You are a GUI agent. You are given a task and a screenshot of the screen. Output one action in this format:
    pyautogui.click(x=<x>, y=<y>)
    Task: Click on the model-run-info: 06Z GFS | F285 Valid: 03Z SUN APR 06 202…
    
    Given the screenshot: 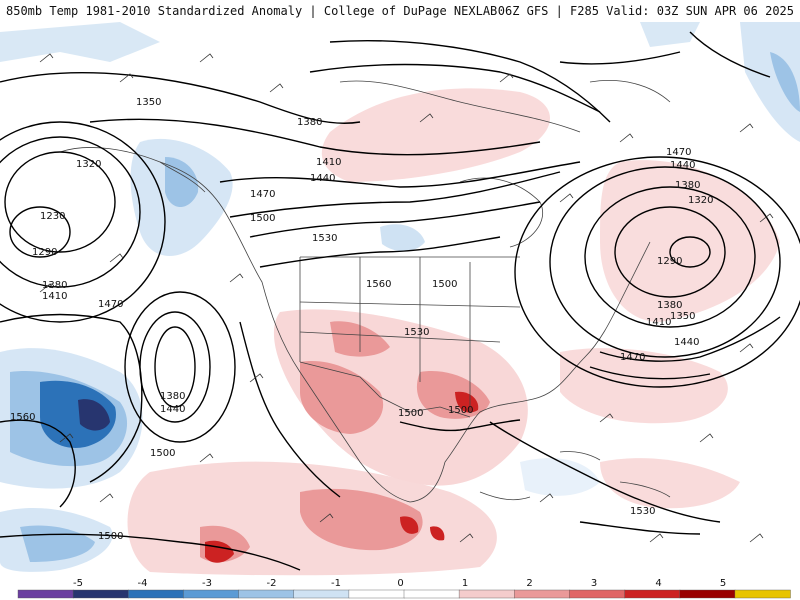 What is the action you would take?
    pyautogui.click(x=645, y=11)
    